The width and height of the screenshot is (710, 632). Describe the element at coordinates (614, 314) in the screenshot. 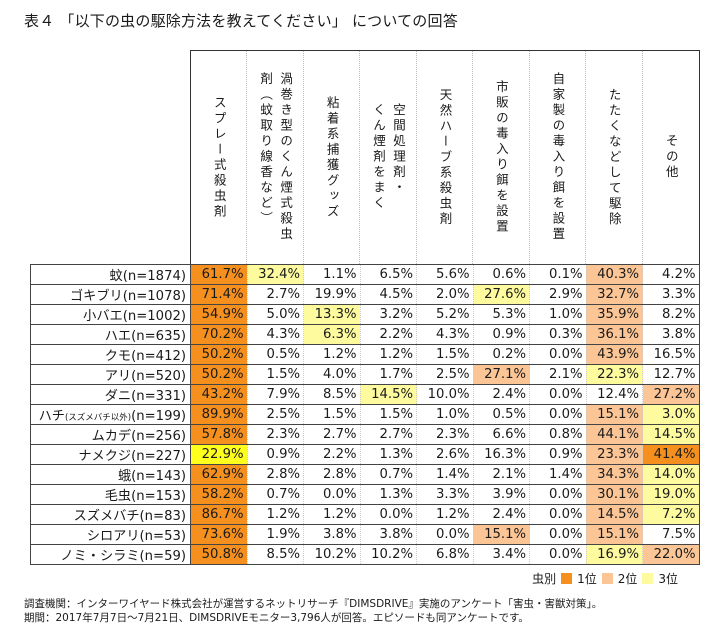

I see `value-cell: 35.9%` at that location.